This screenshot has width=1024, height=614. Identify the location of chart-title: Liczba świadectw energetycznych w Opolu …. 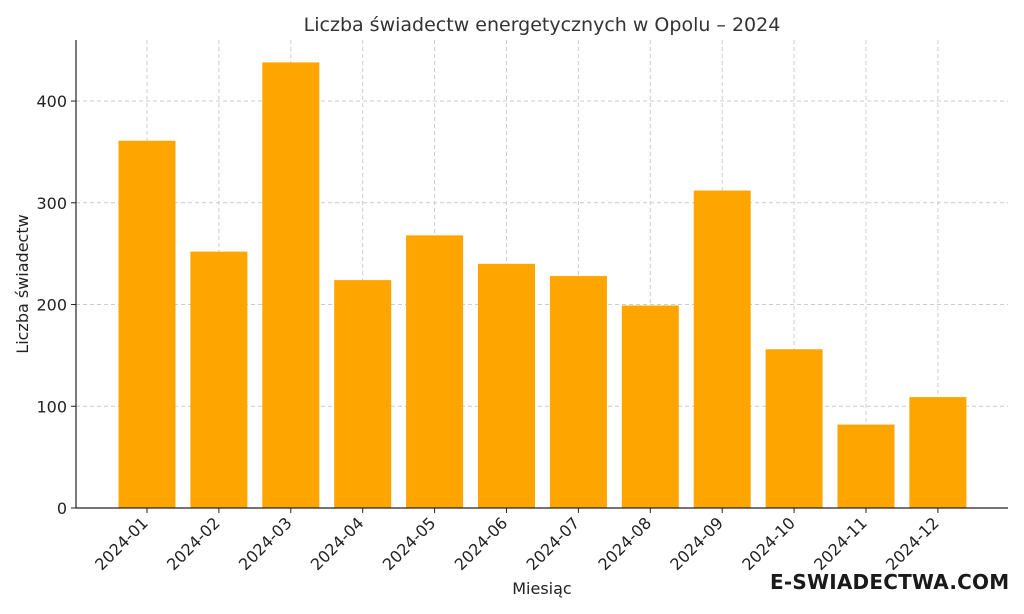
(542, 25).